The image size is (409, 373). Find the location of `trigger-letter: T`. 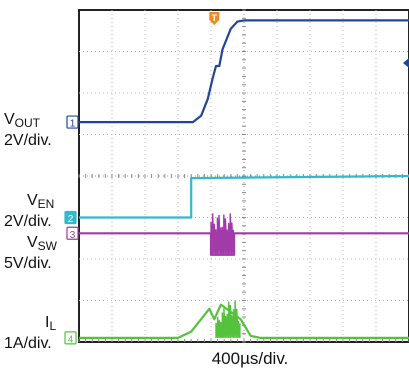

trigger-letter: T is located at coordinates (215, 18).